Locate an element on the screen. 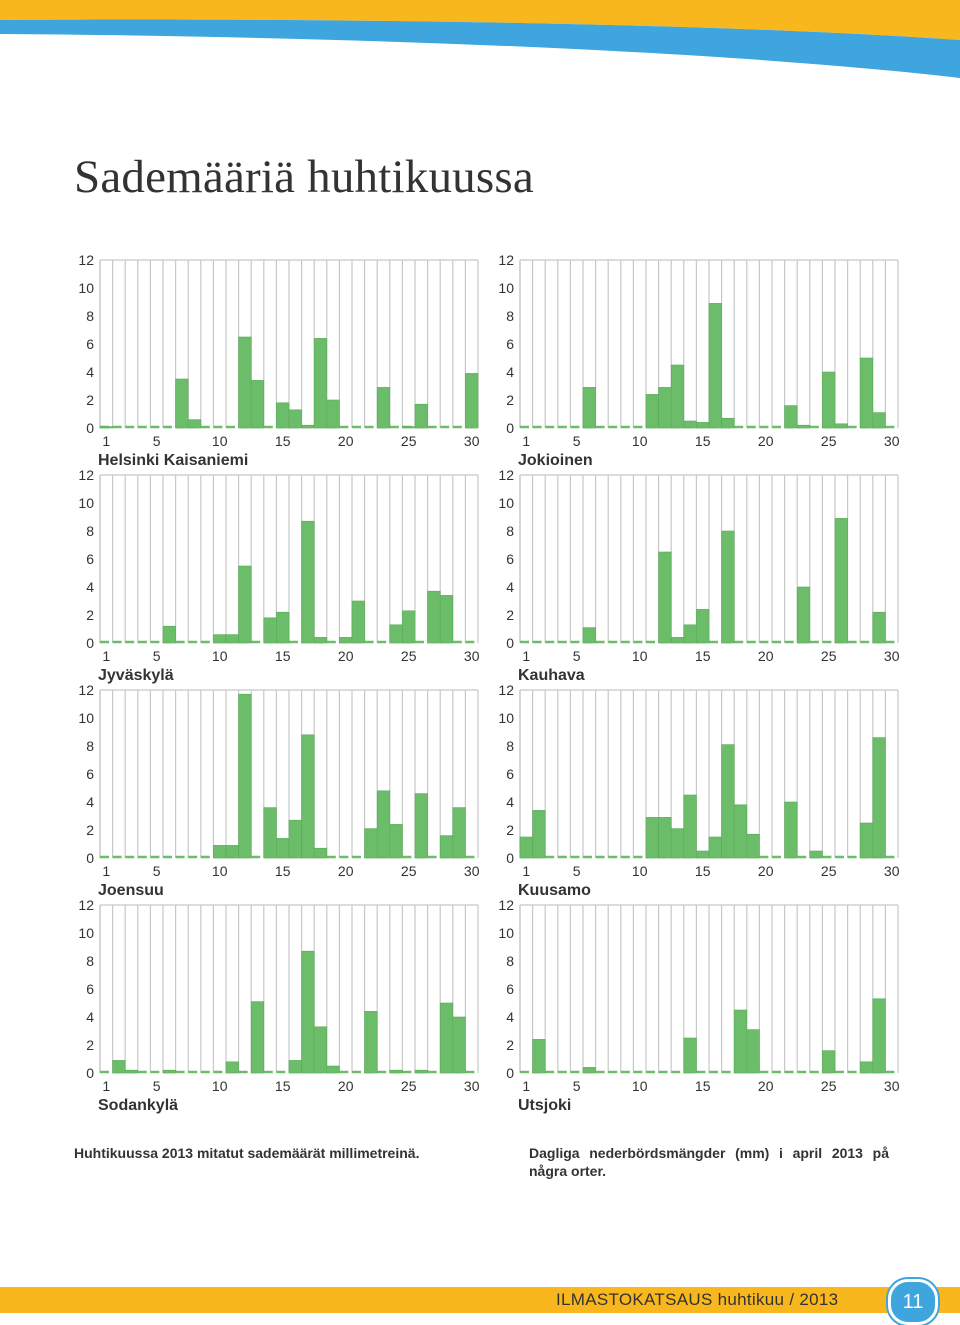 This screenshot has width=960, height=1325. utsjoki-y-tick-label: 10 is located at coordinates (506, 933).